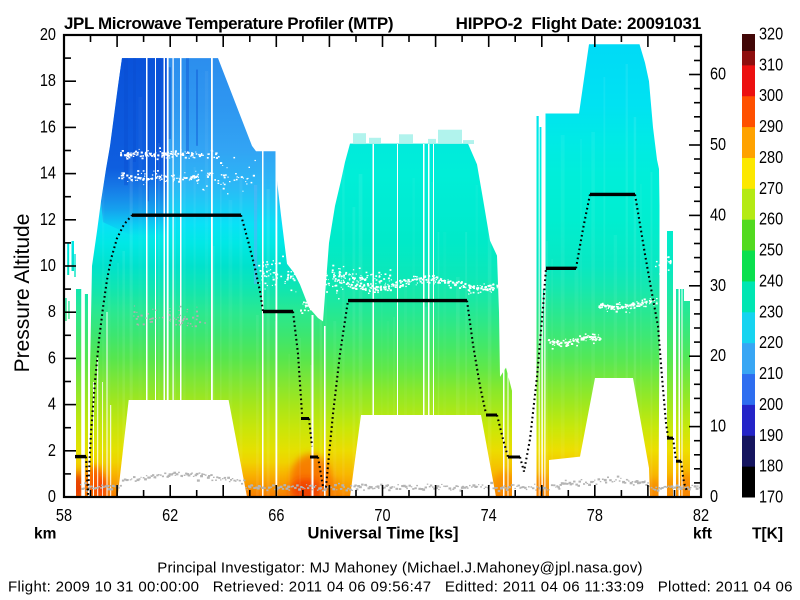  What do you see at coordinates (52, 312) in the screenshot?
I see `svg-text: 8` at bounding box center [52, 312].